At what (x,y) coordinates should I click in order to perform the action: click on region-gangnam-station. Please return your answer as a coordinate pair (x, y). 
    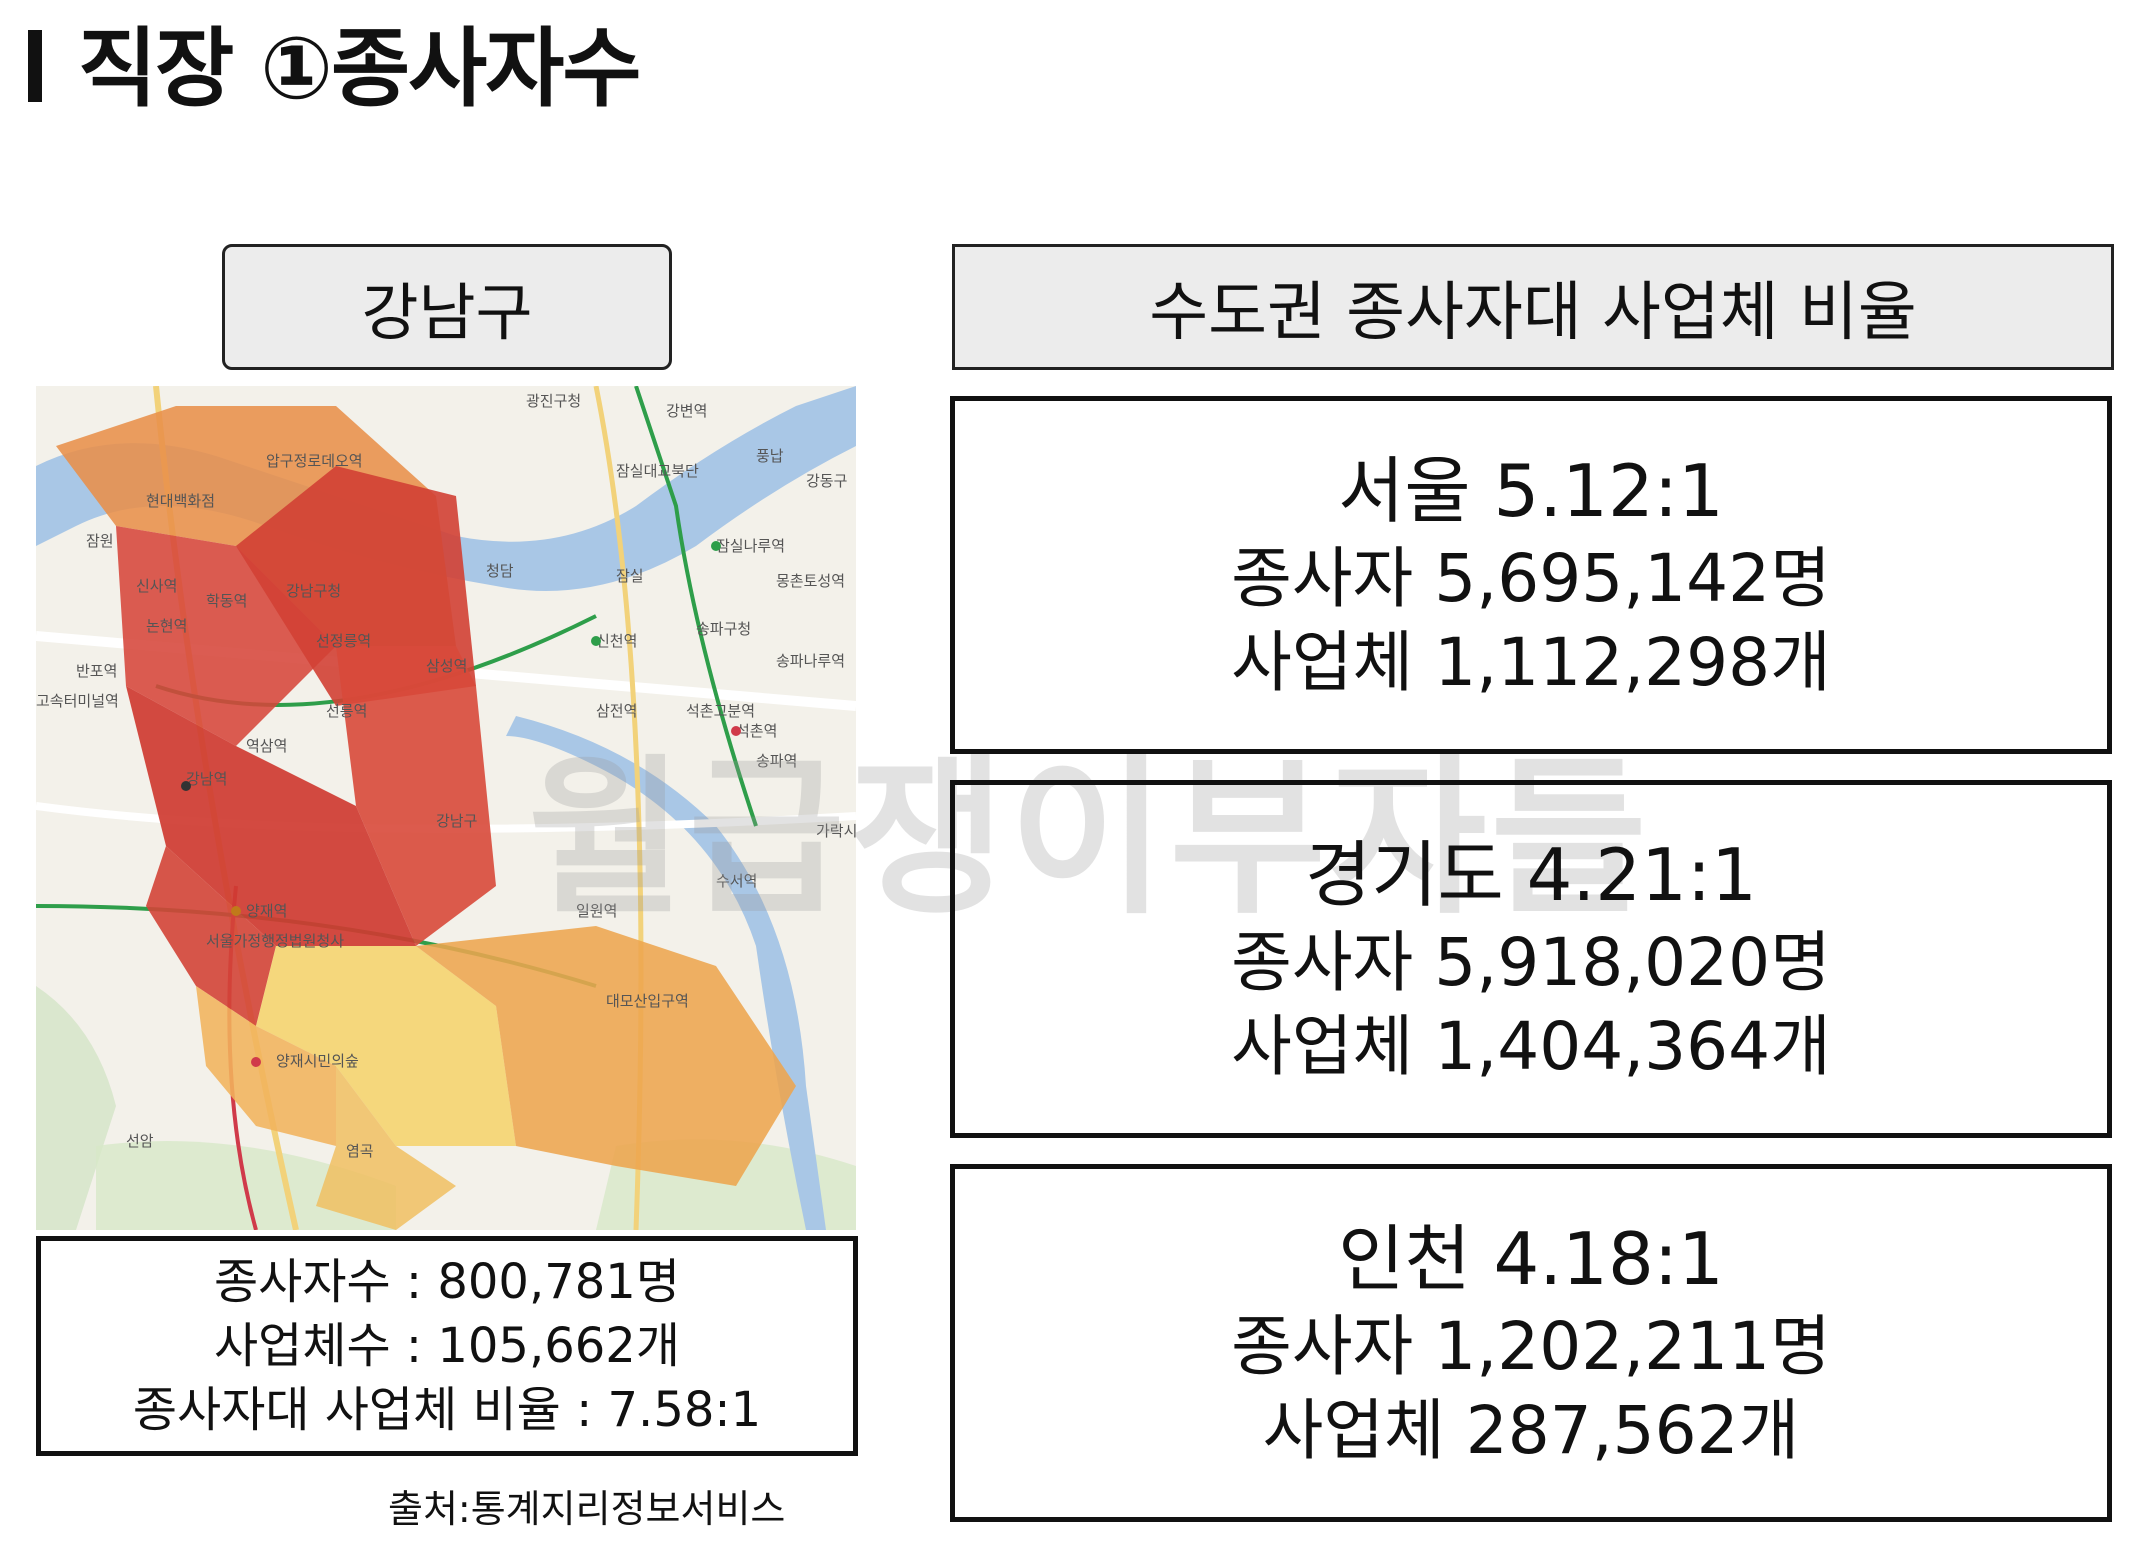
    Looking at the image, I should click on (211, 936).